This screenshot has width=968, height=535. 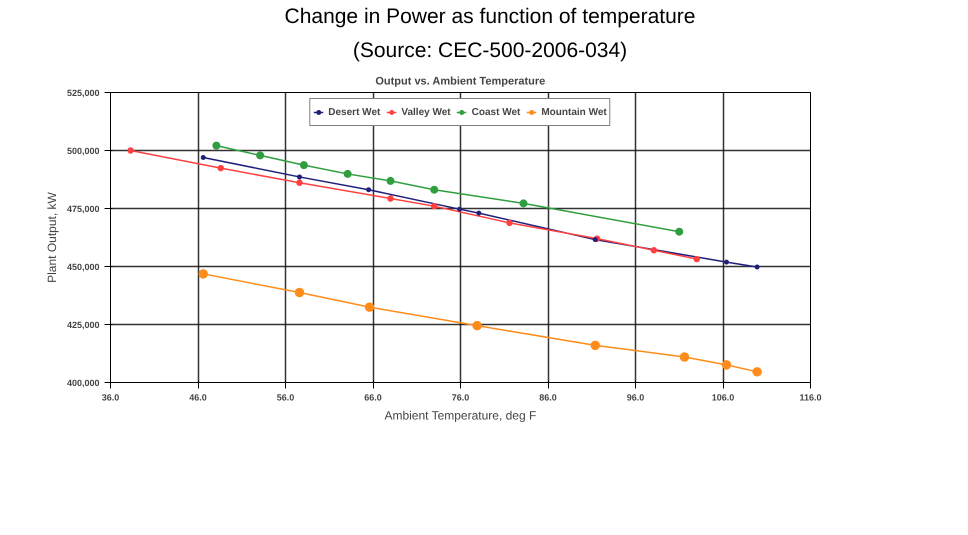 I want to click on y-tick-label: 500,000, so click(x=83, y=151).